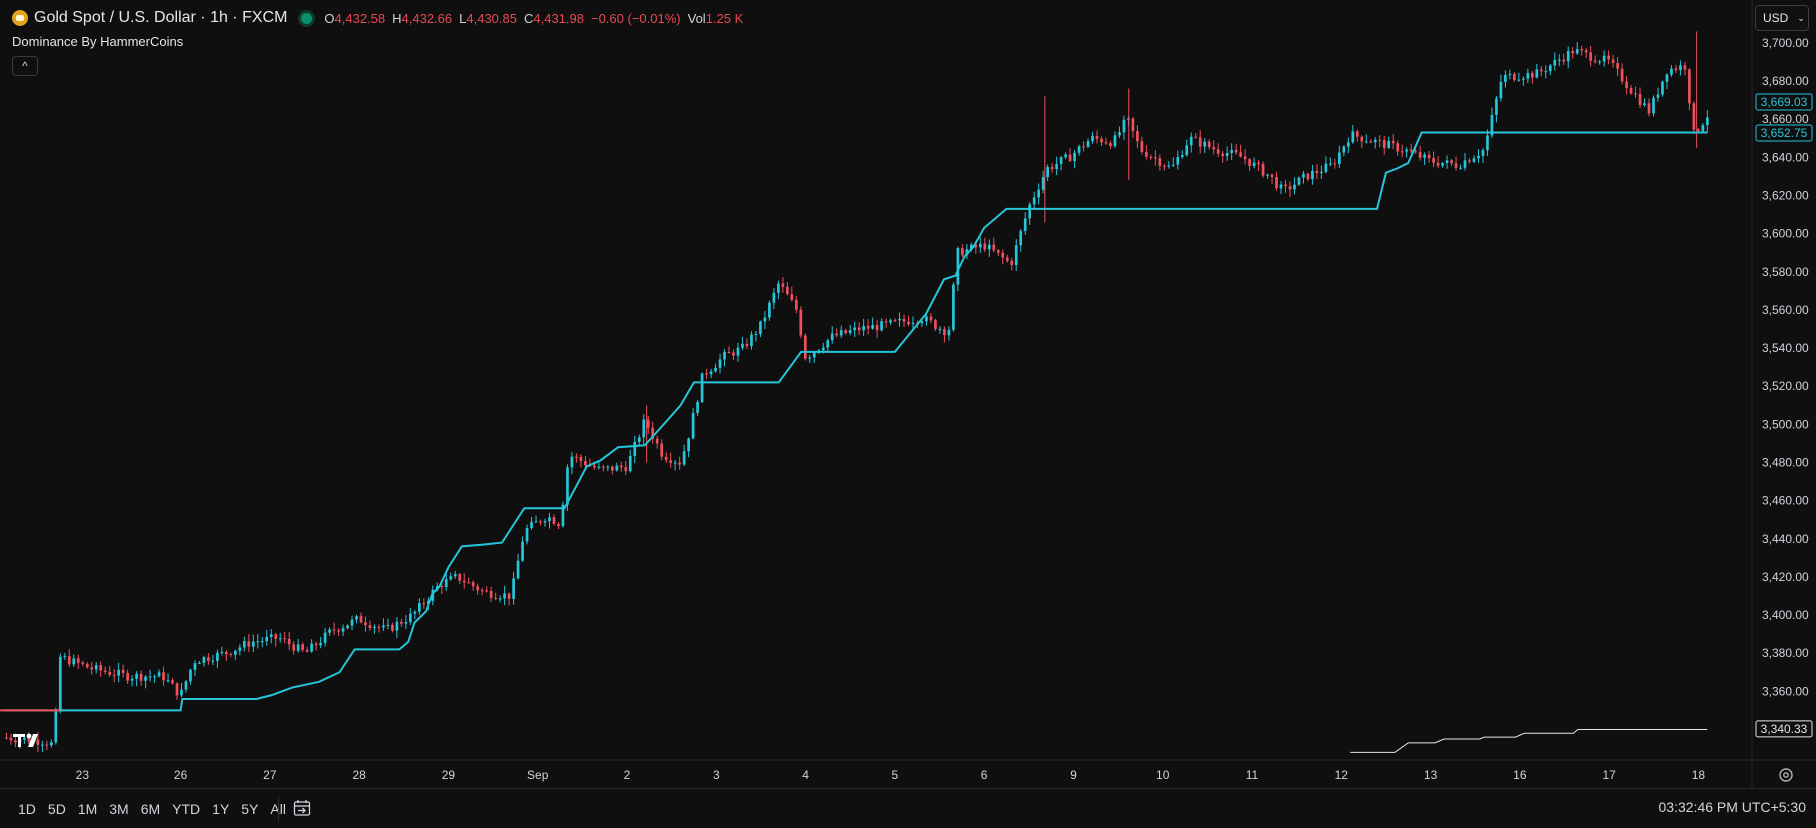  What do you see at coordinates (307, 18) in the screenshot?
I see `market-status-icon` at bounding box center [307, 18].